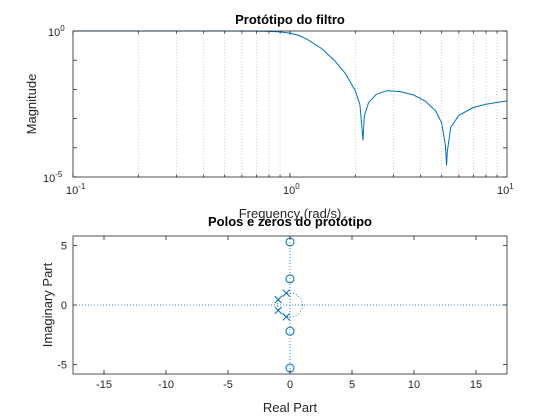 This screenshot has height=420, width=560. I want to click on pole-zero-ytick-label: -5, so click(62, 365).